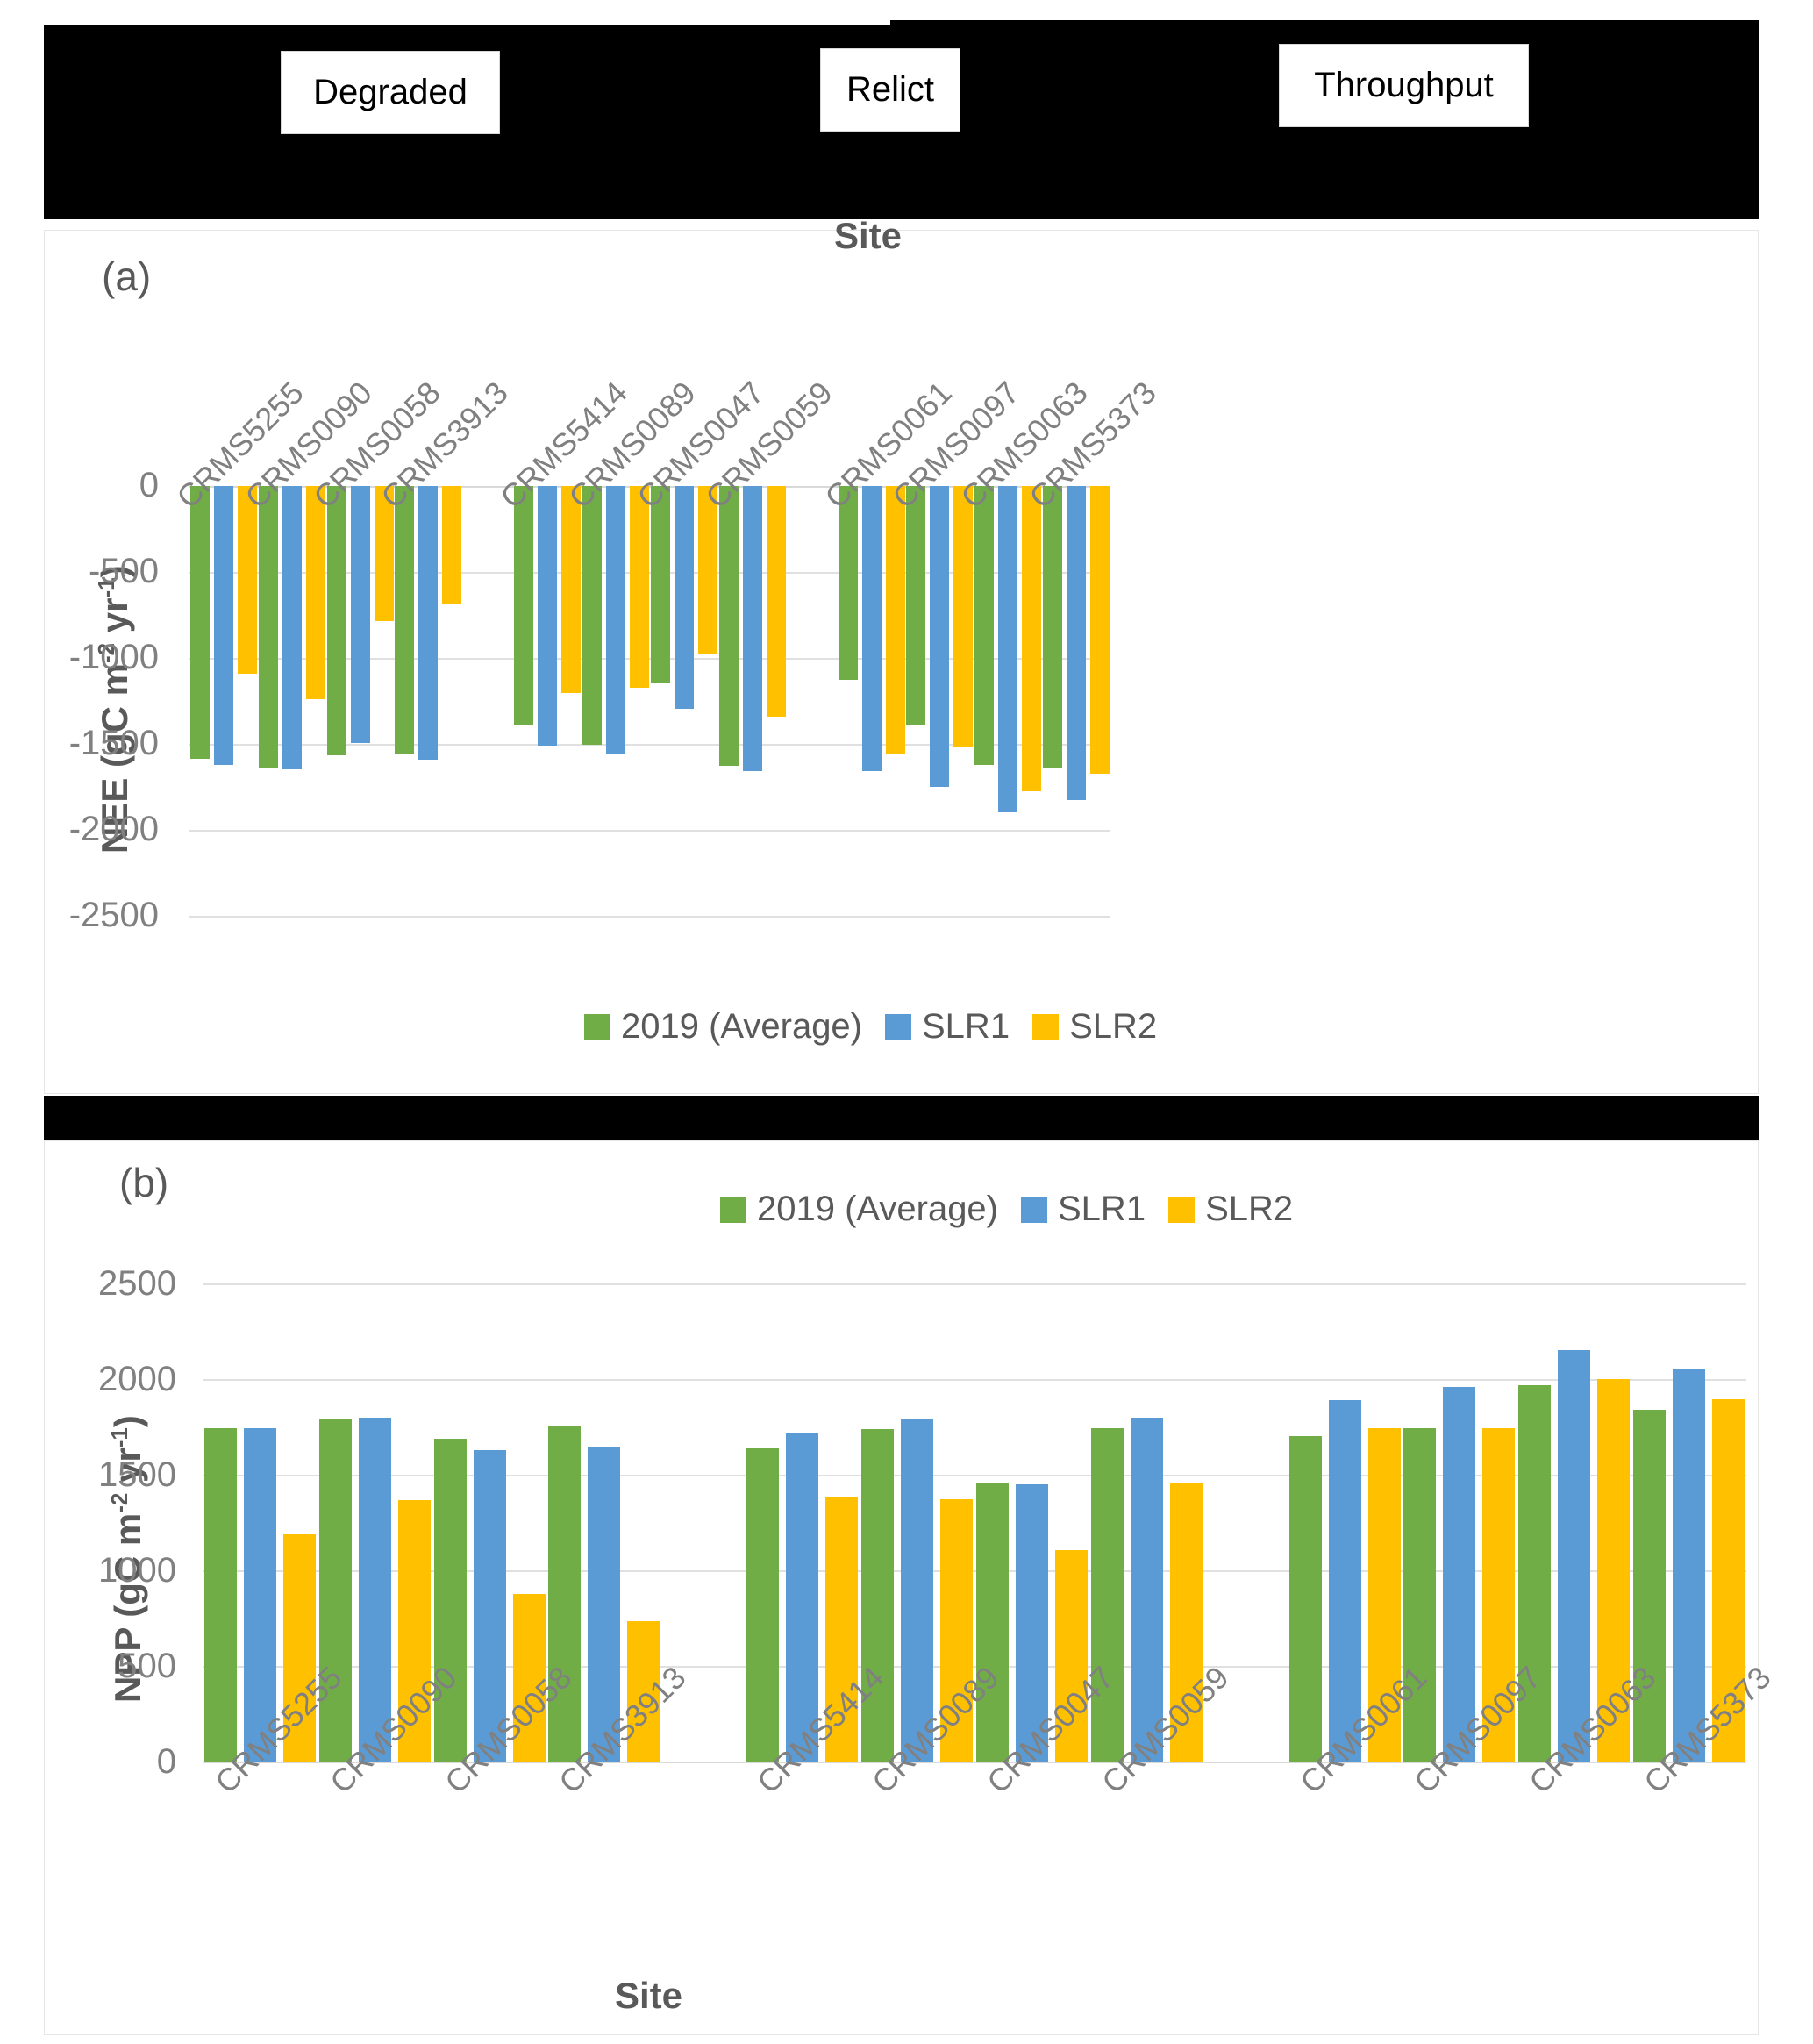  I want to click on panel-a-legend: 2019 (Average) SLR1 SLR2, so click(870, 1027).